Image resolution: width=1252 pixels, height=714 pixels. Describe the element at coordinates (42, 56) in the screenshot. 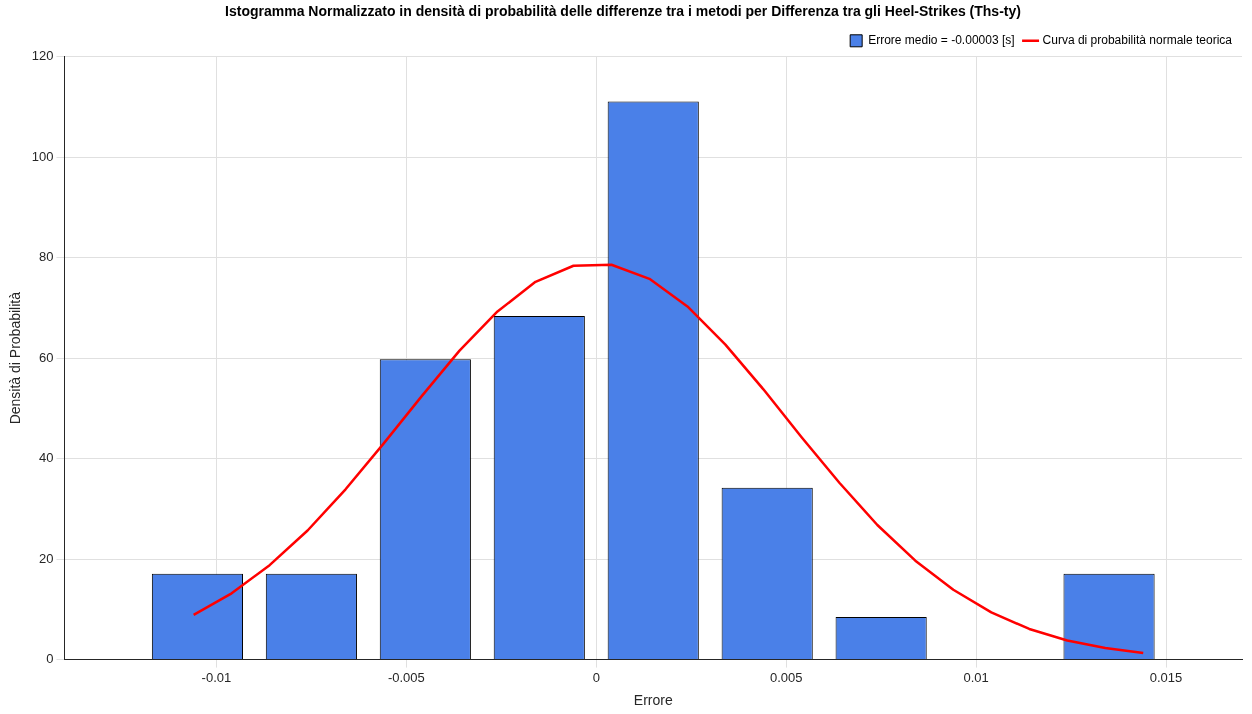

I see `y-tick-label: 120` at that location.